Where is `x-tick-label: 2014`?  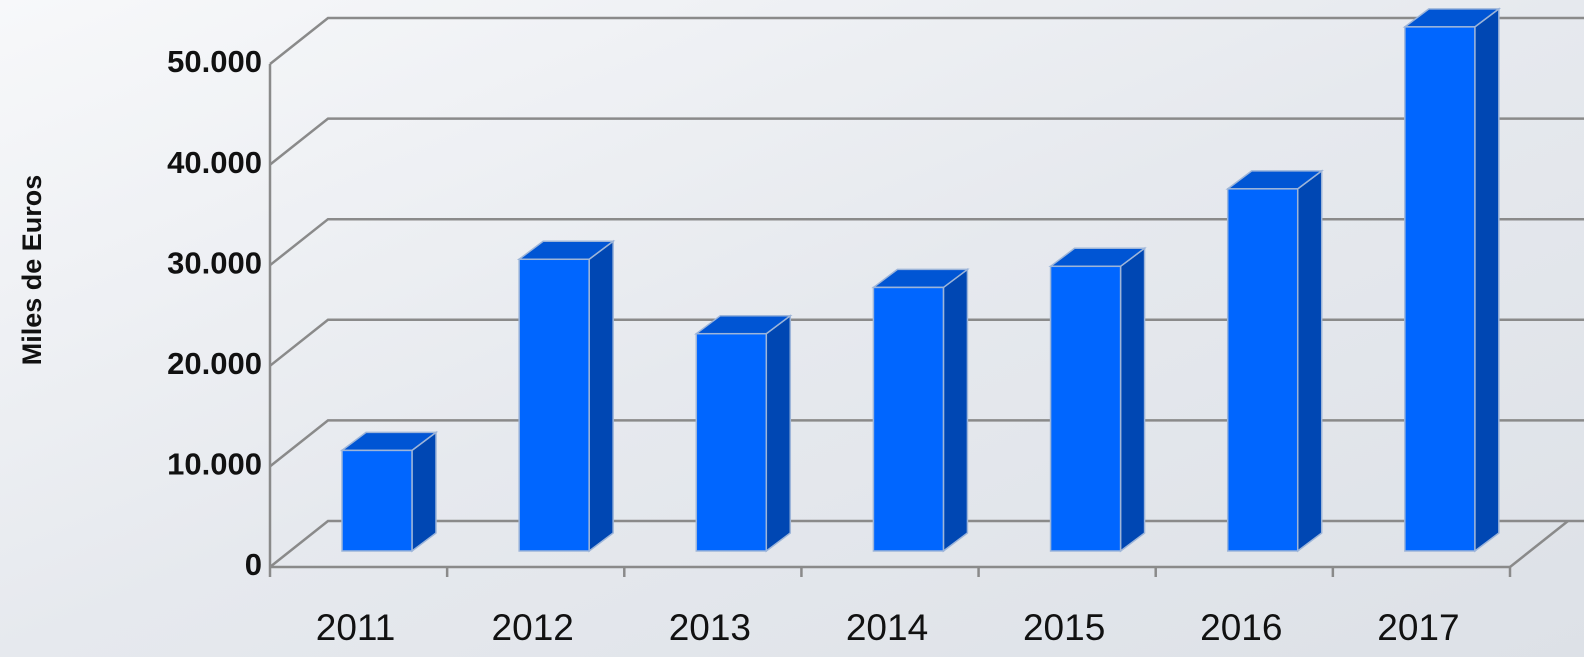 x-tick-label: 2014 is located at coordinates (887, 627).